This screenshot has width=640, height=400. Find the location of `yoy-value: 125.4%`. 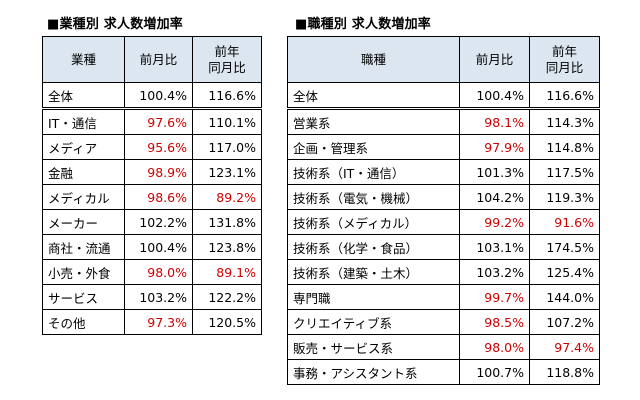

yoy-value: 125.4% is located at coordinates (564, 272).